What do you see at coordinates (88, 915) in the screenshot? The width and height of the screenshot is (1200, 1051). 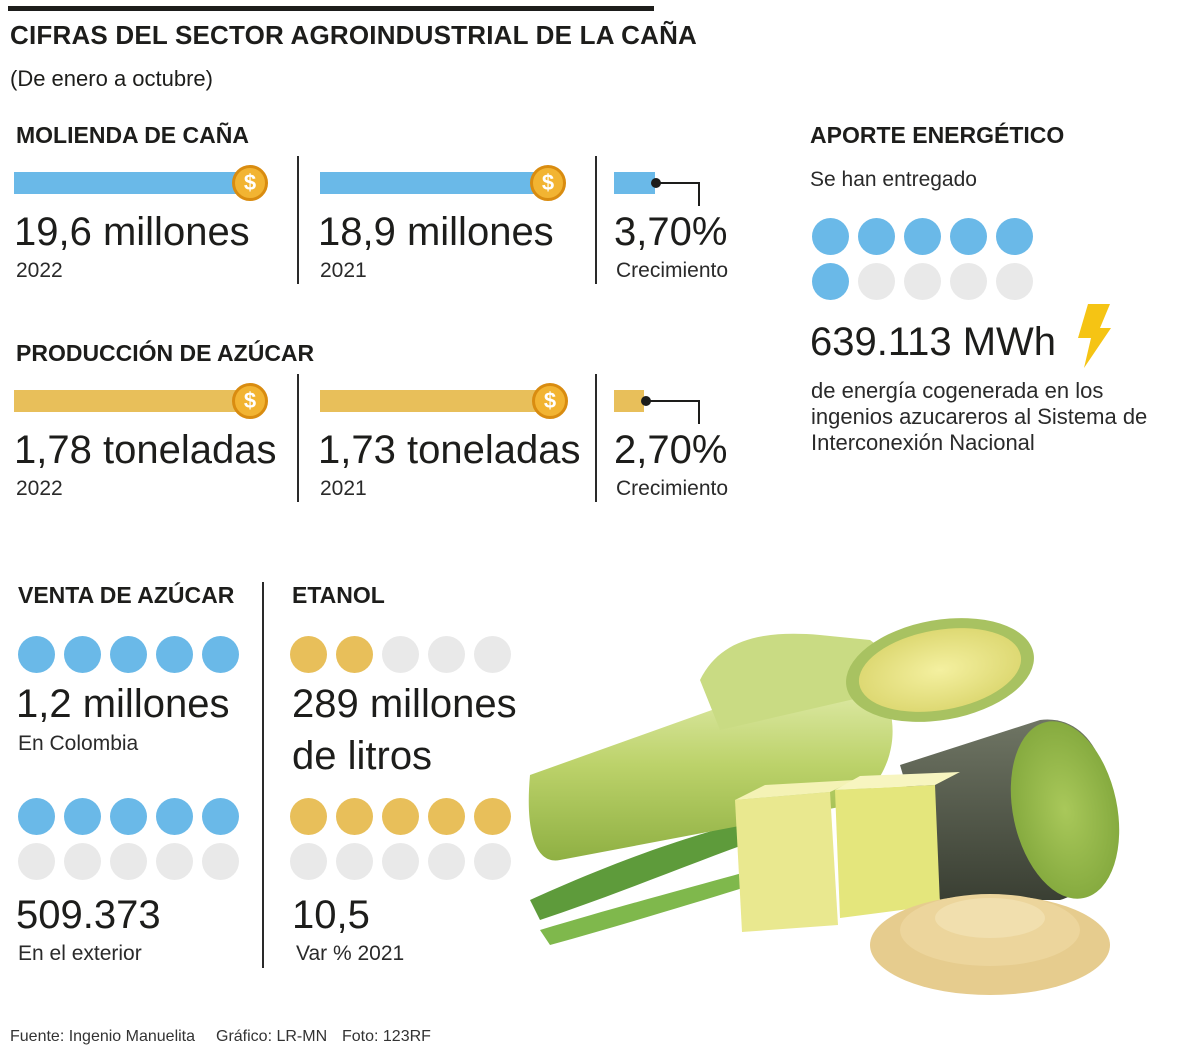 I see `venta-exterior-value: 509.373` at bounding box center [88, 915].